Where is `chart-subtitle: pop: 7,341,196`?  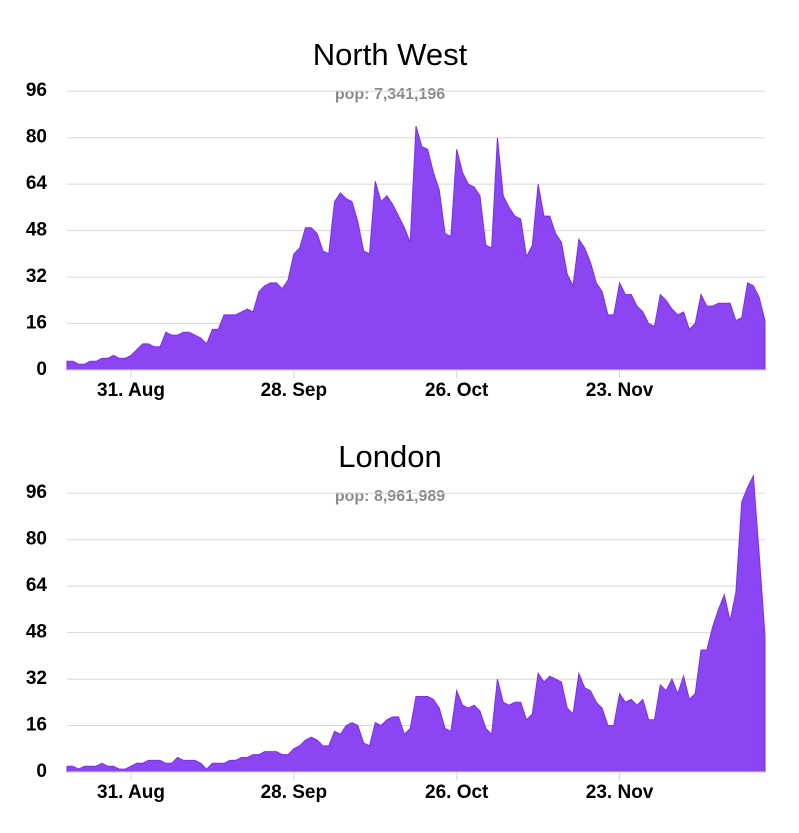
chart-subtitle: pop: 7,341,196 is located at coordinates (390, 94).